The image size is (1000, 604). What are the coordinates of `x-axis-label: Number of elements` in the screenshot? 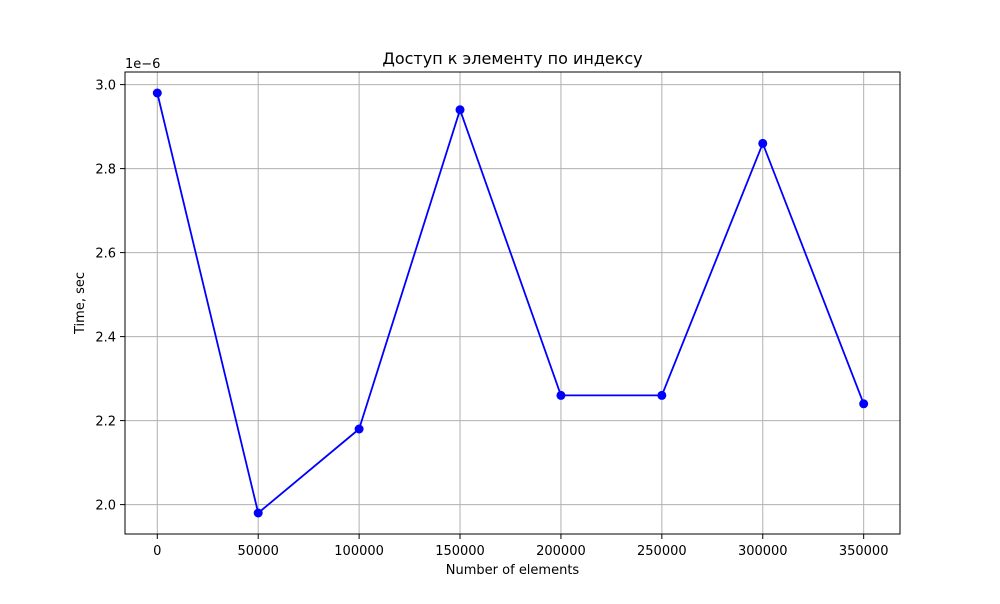 It's located at (513, 570).